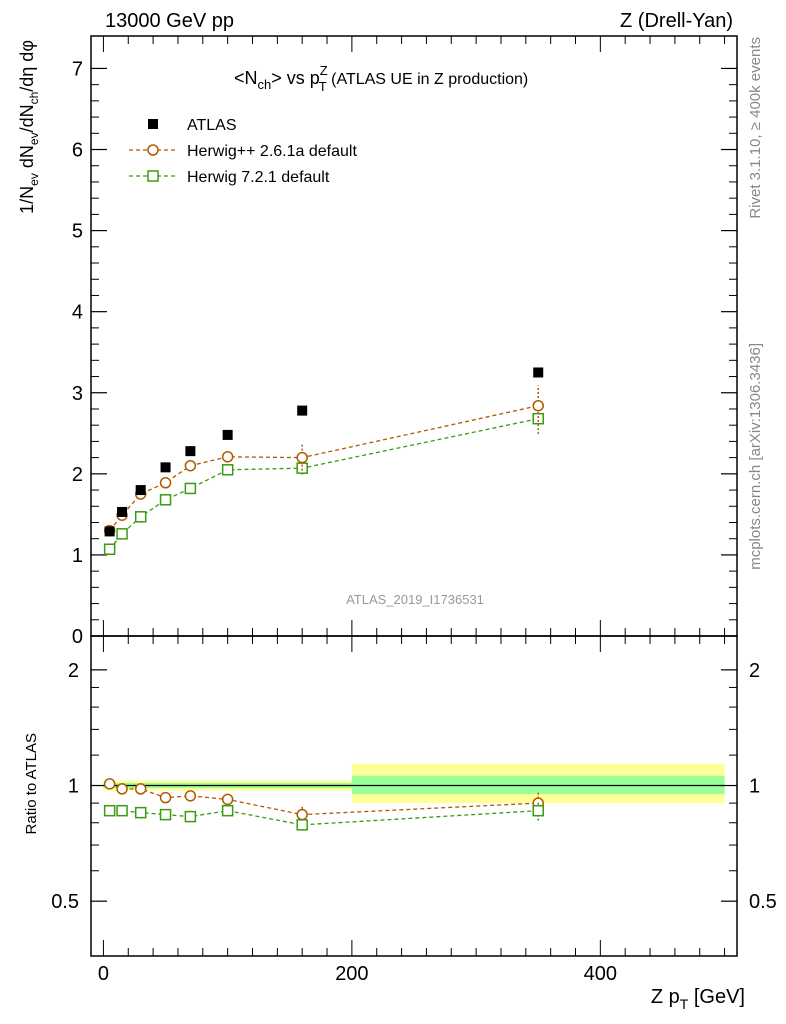 This screenshot has height=1024, width=786. What do you see at coordinates (77, 232) in the screenshot?
I see `main-ytick-label-5: 5` at bounding box center [77, 232].